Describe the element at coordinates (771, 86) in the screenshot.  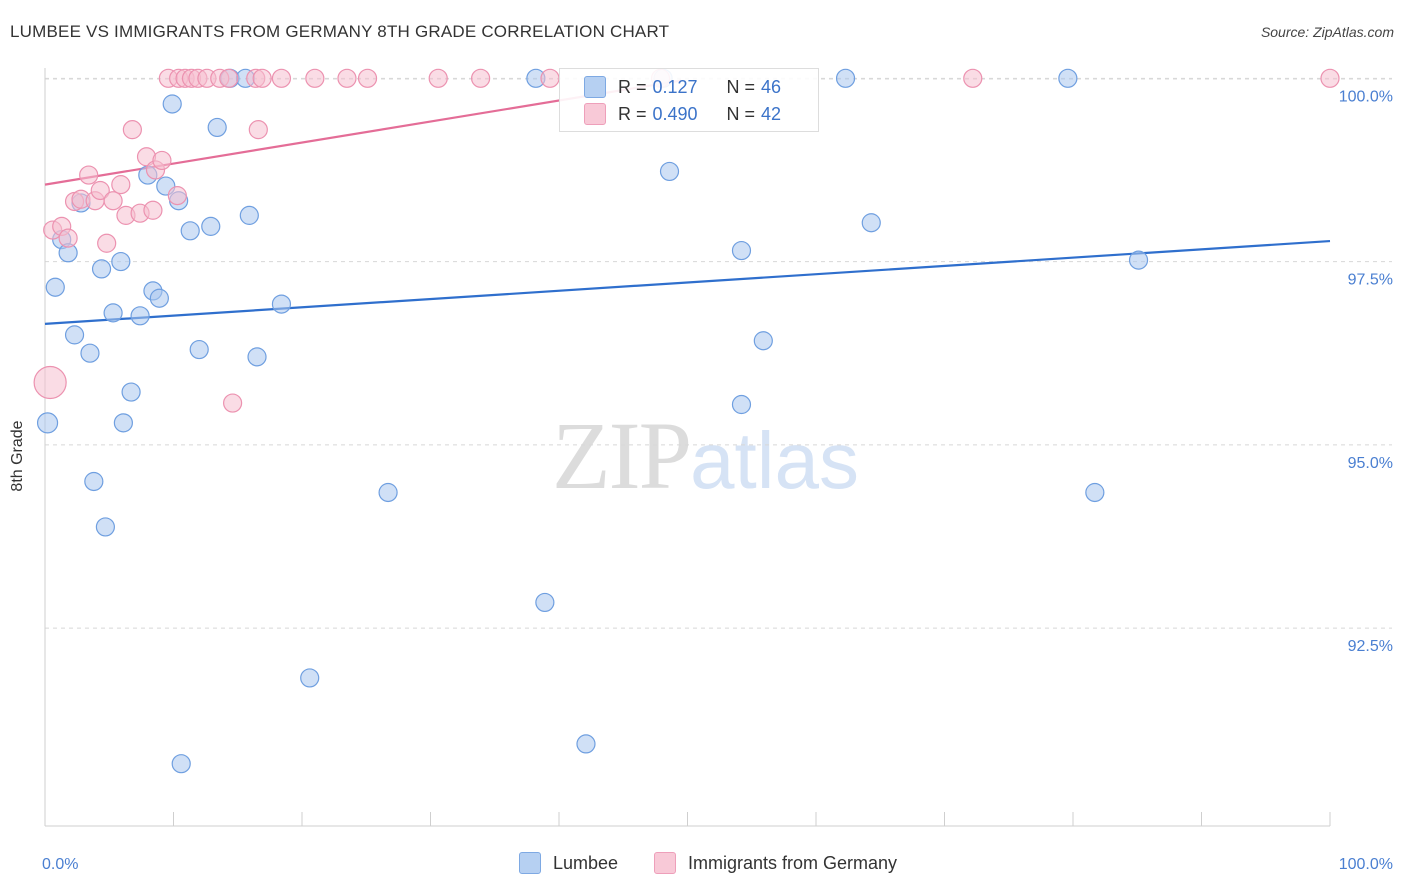
I see `legend-n-value: 46` at that location.